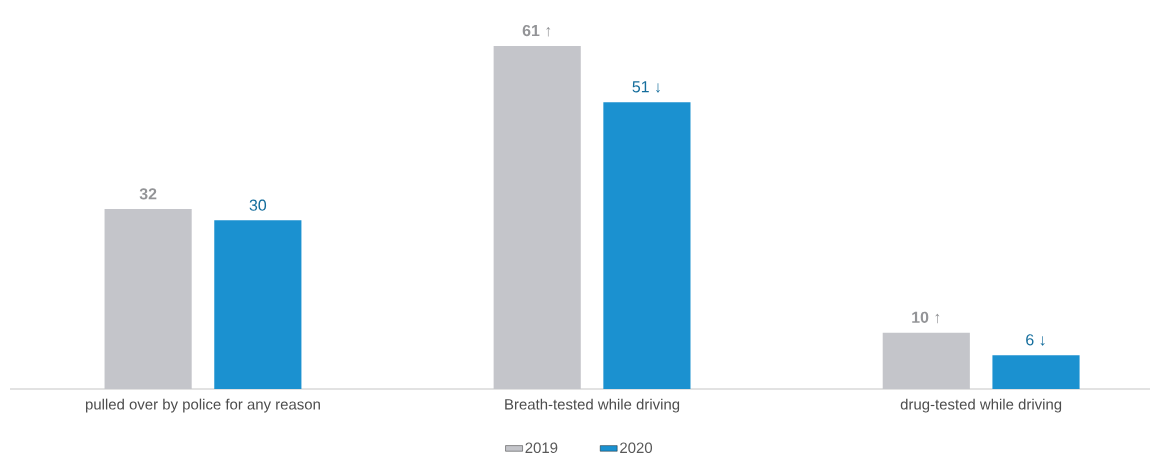 This screenshot has width=1160, height=471. I want to click on x-tick-label: drug-tested while driving, so click(981, 405).